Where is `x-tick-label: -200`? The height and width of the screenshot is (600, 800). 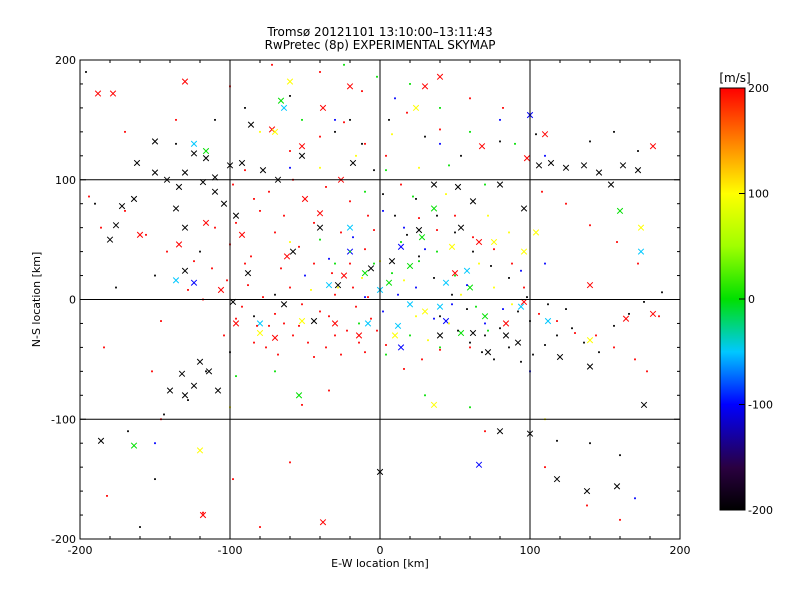
x-tick-label: -200 is located at coordinates (80, 550).